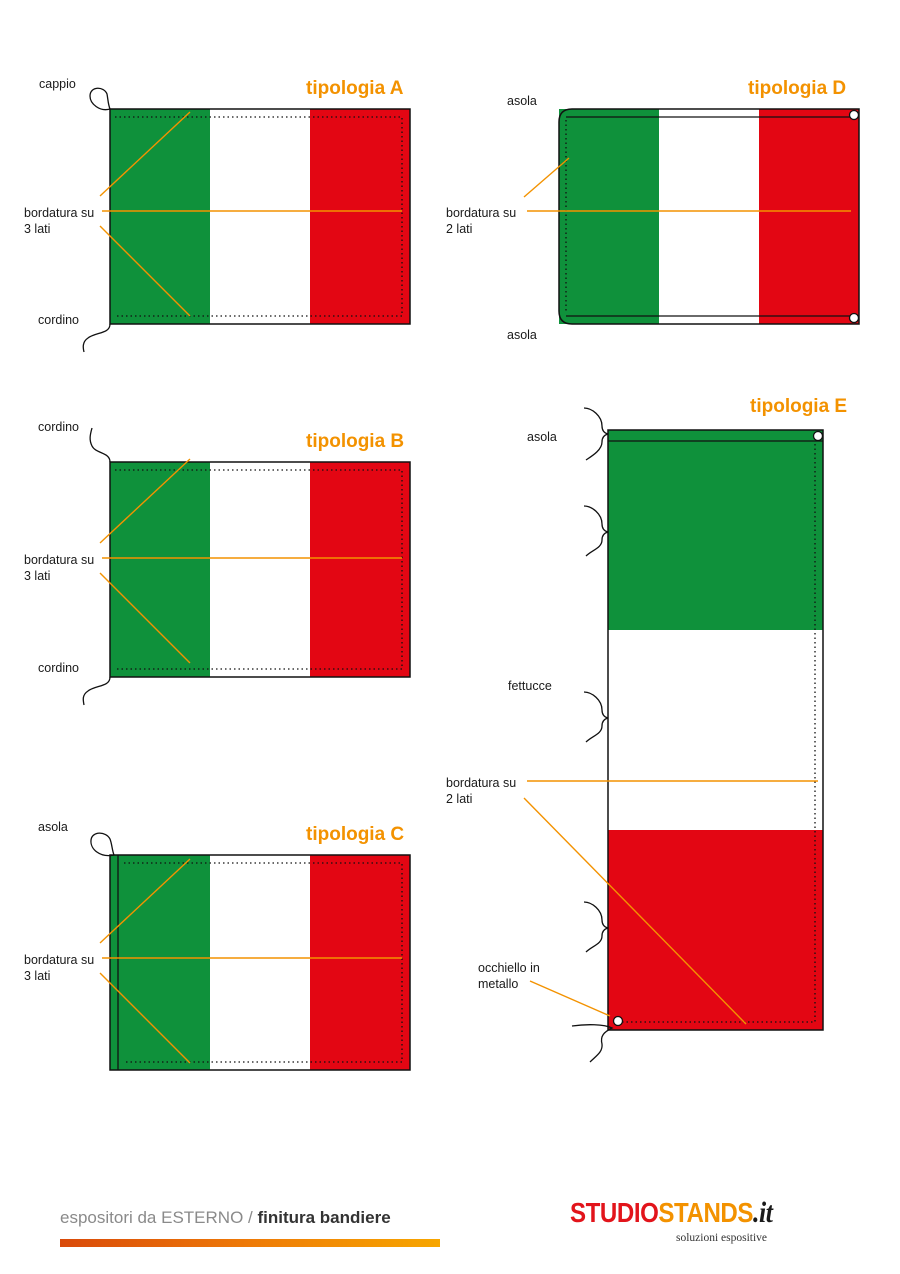 The width and height of the screenshot is (900, 1274). Describe the element at coordinates (809, 216) in the screenshot. I see `flag-d-red-stripe` at that location.